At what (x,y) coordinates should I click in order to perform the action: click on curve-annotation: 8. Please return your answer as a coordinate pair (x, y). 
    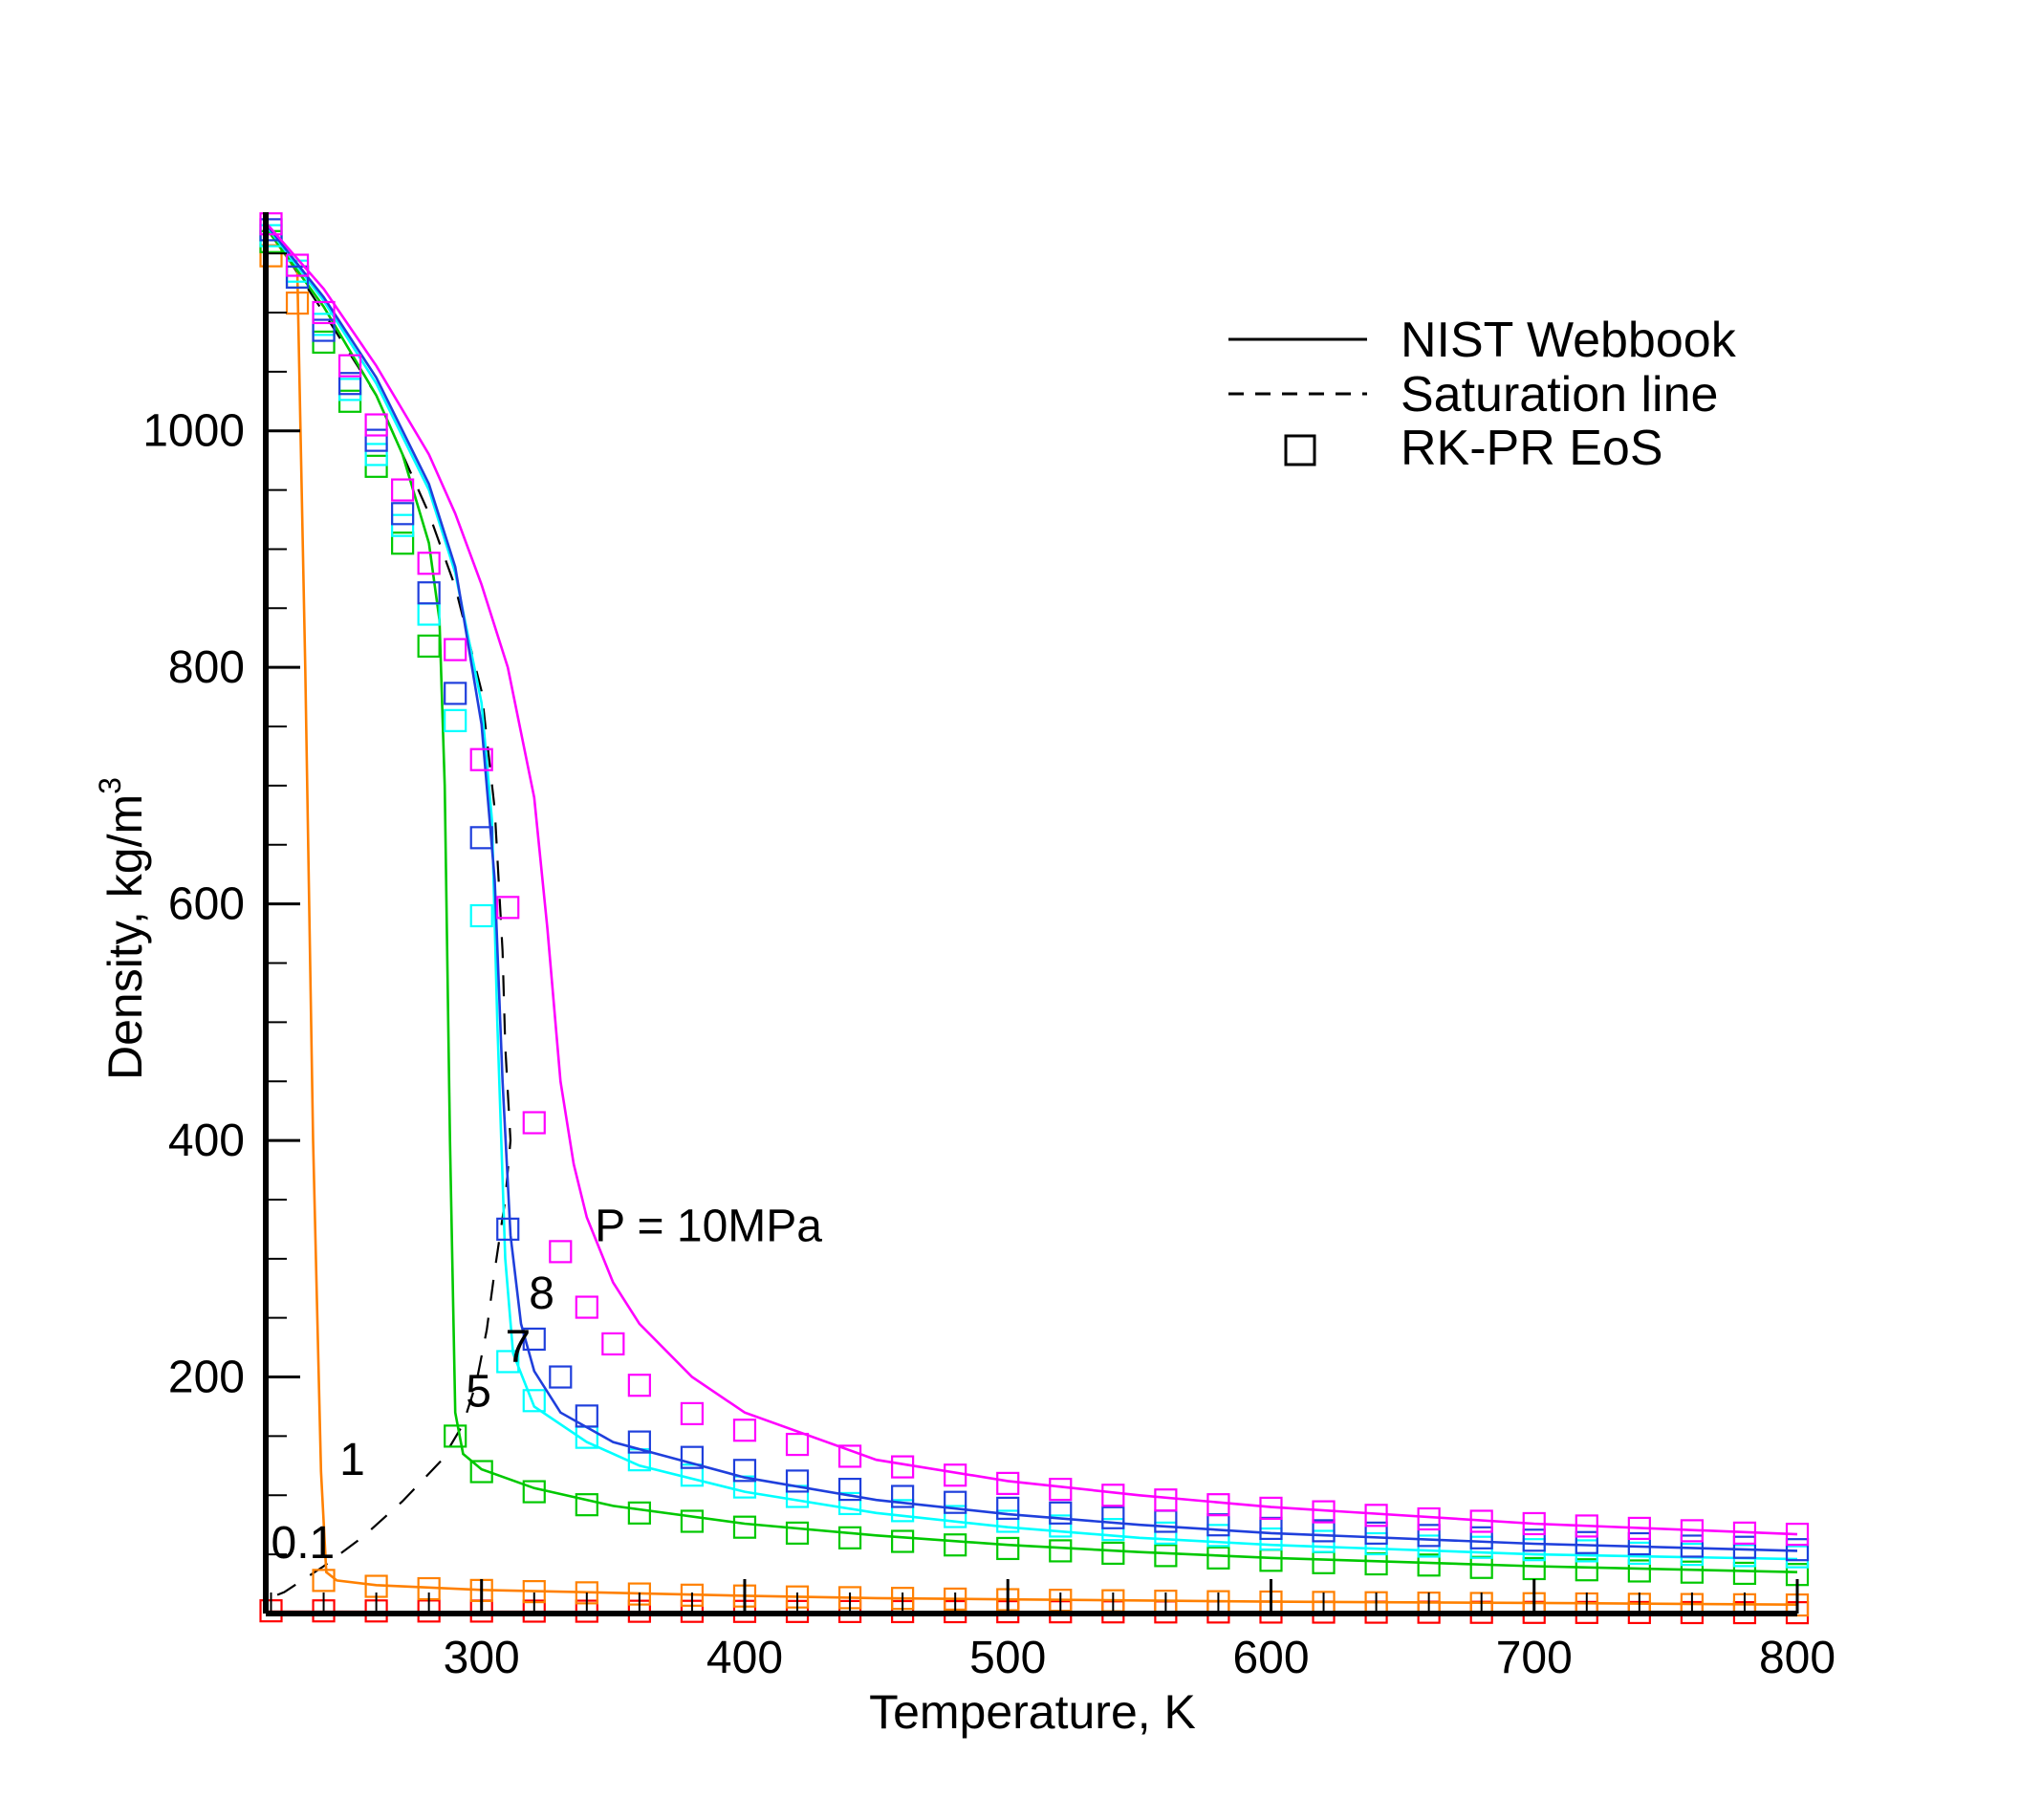
    Looking at the image, I should click on (541, 1293).